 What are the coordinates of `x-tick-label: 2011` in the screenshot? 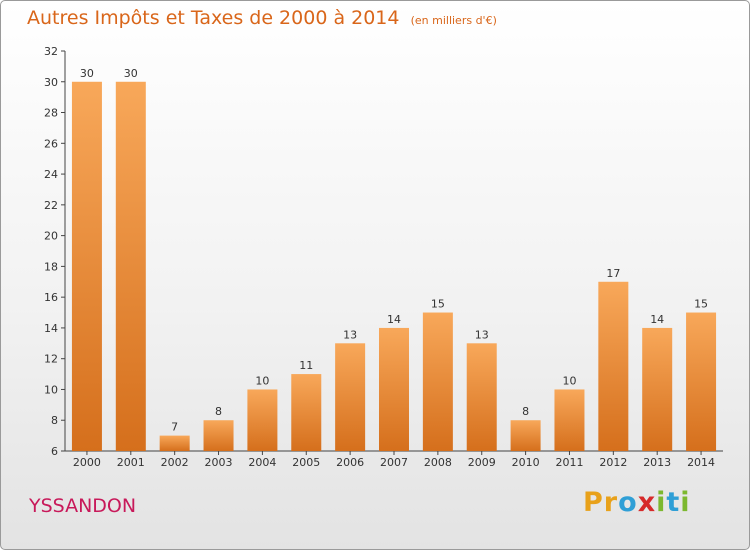 It's located at (569, 462).